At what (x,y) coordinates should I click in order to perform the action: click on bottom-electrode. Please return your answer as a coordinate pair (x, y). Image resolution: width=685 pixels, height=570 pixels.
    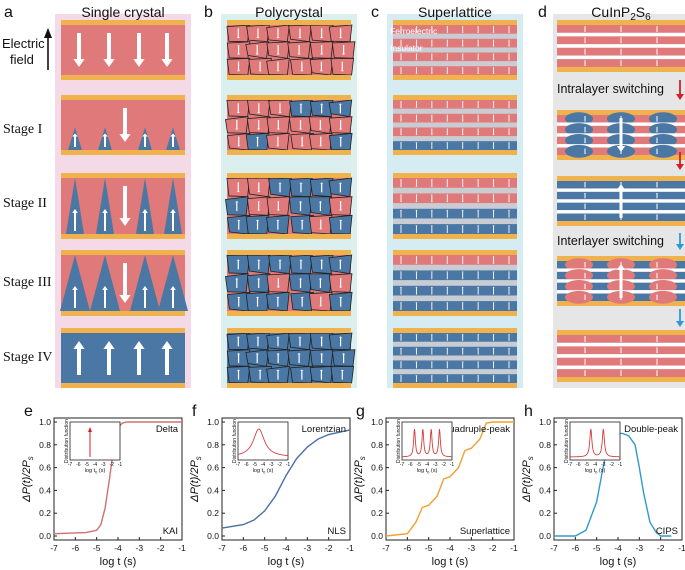
    Looking at the image, I should click on (289, 77).